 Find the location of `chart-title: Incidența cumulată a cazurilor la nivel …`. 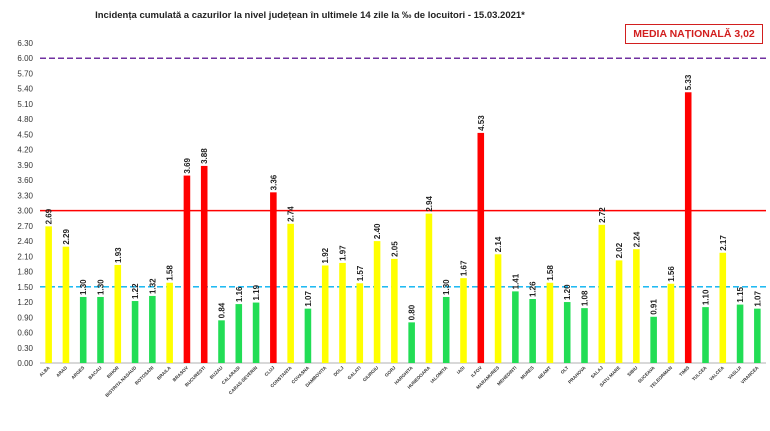

chart-title: Incidența cumulată a cazurilor la nivel … is located at coordinates (310, 15).